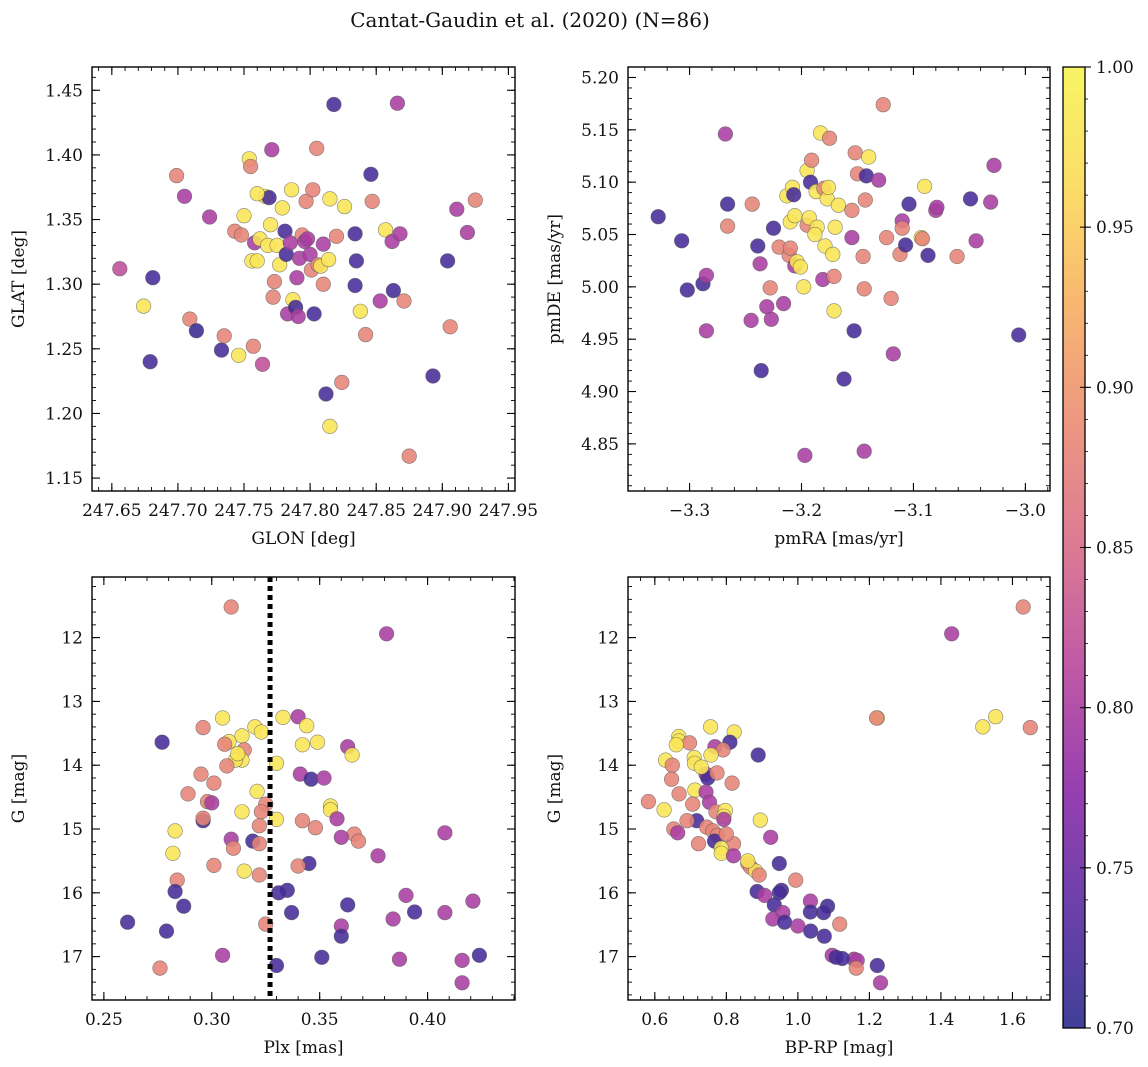 The width and height of the screenshot is (1148, 1067). I want to click on y-tick-label: 1.30, so click(64, 285).